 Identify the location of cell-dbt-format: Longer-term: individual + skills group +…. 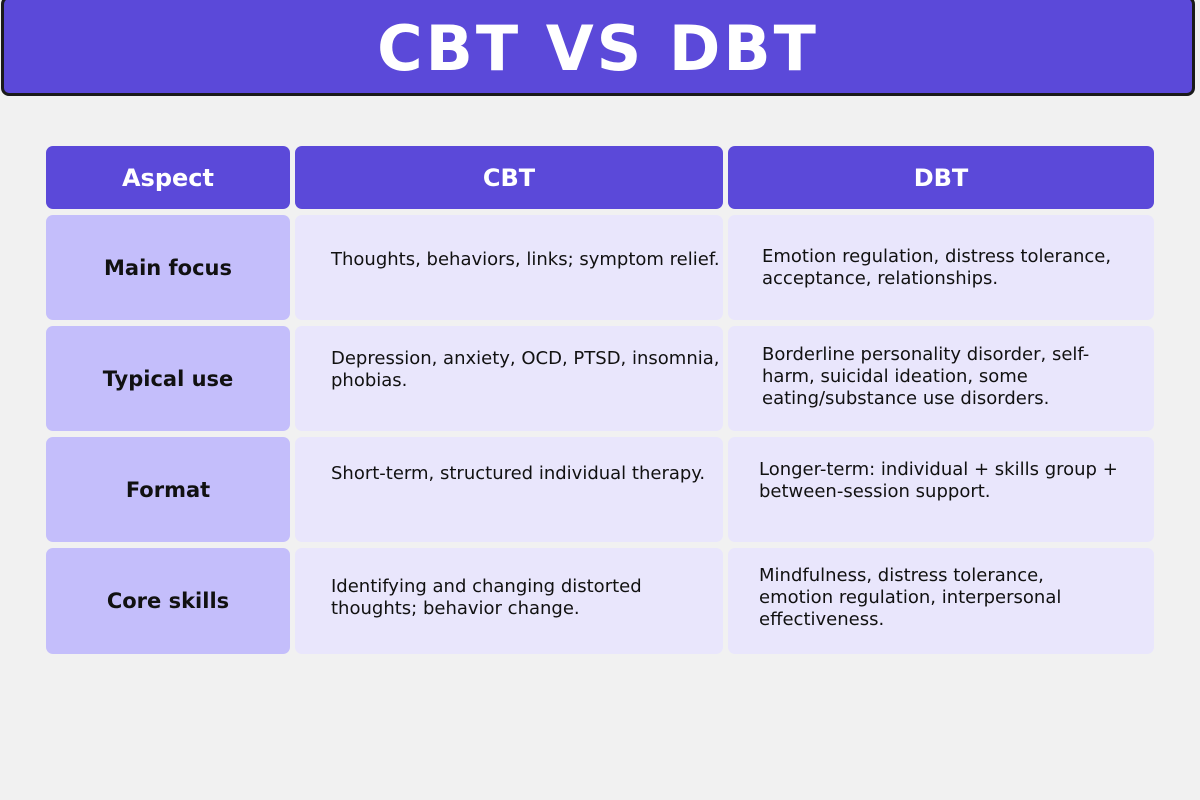
(941, 489).